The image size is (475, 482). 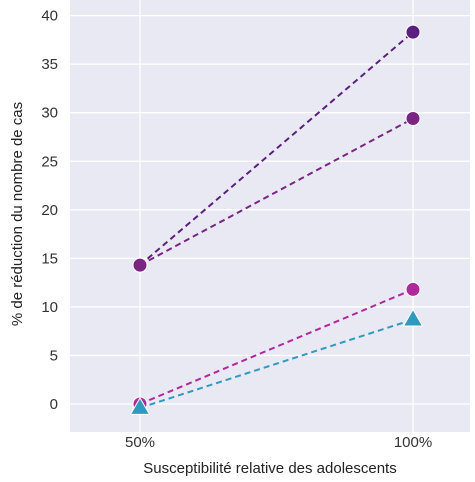 What do you see at coordinates (413, 289) in the screenshot?
I see `series-3-point` at bounding box center [413, 289].